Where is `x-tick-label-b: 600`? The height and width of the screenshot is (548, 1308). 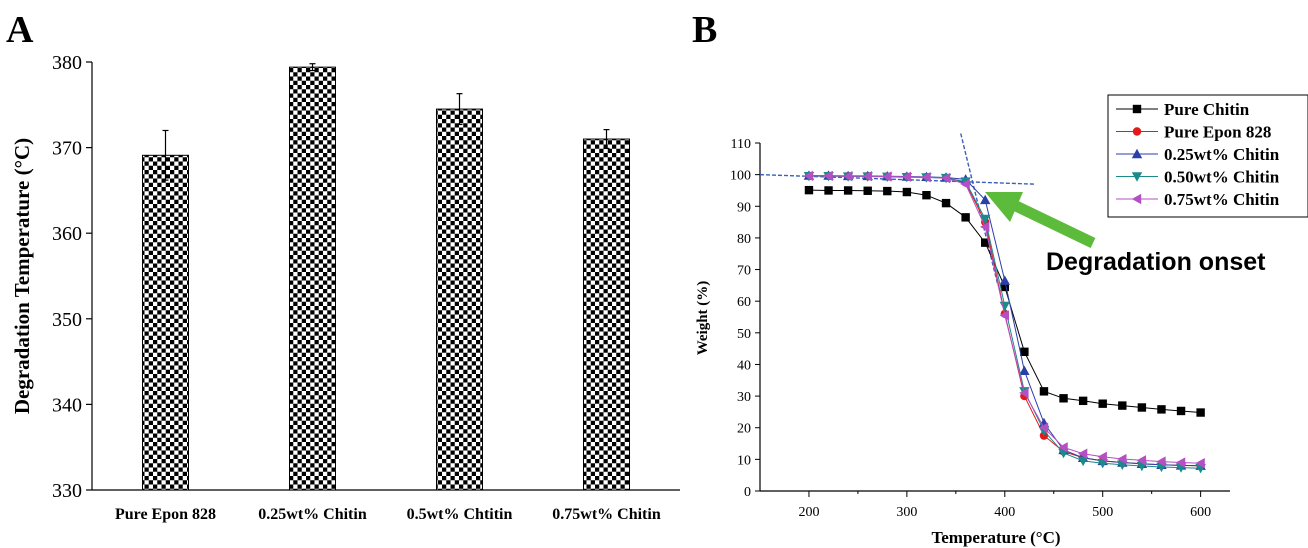
x-tick-label-b: 600 is located at coordinates (1200, 512).